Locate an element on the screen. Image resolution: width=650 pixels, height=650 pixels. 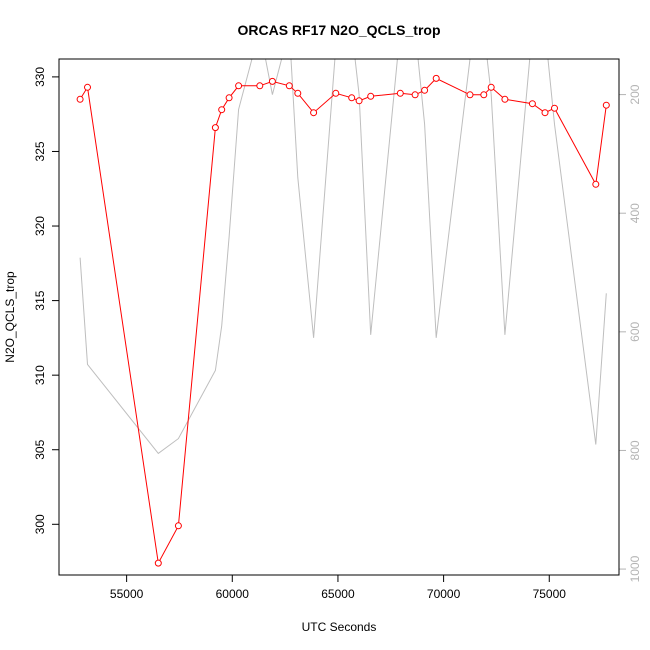
y-tick-label-4: 320 is located at coordinates (40, 226).